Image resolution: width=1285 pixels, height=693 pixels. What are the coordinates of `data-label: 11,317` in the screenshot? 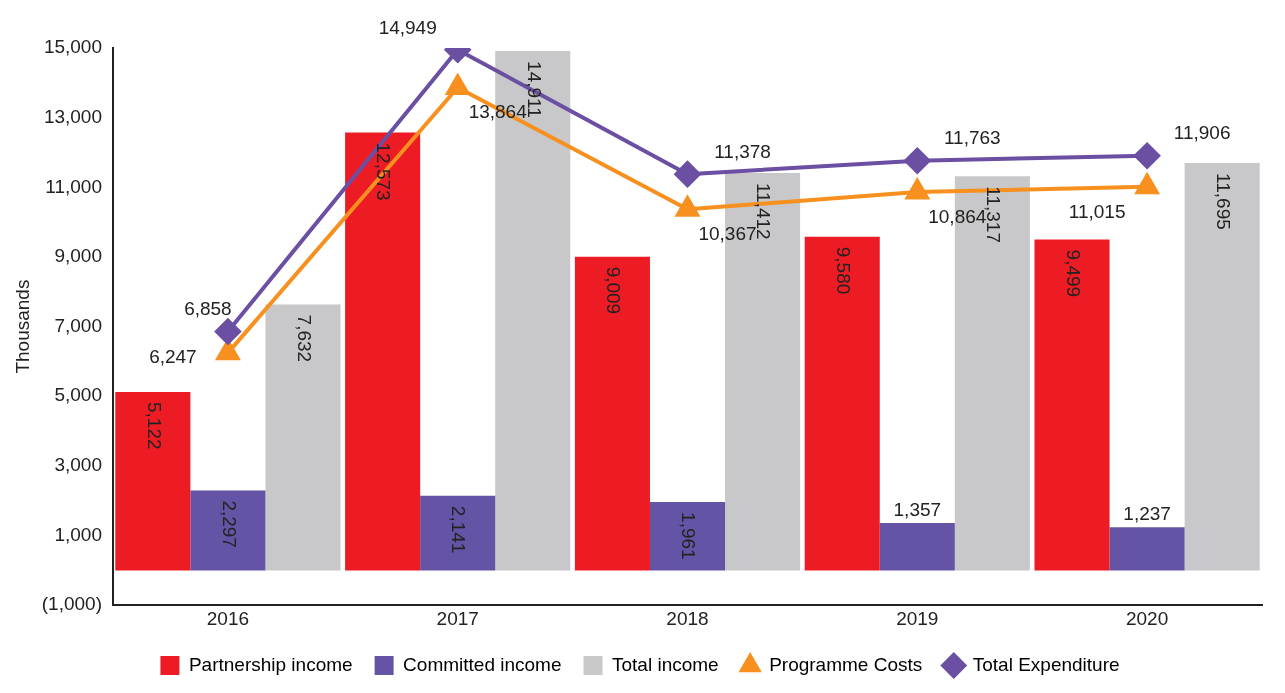 It's located at (994, 214).